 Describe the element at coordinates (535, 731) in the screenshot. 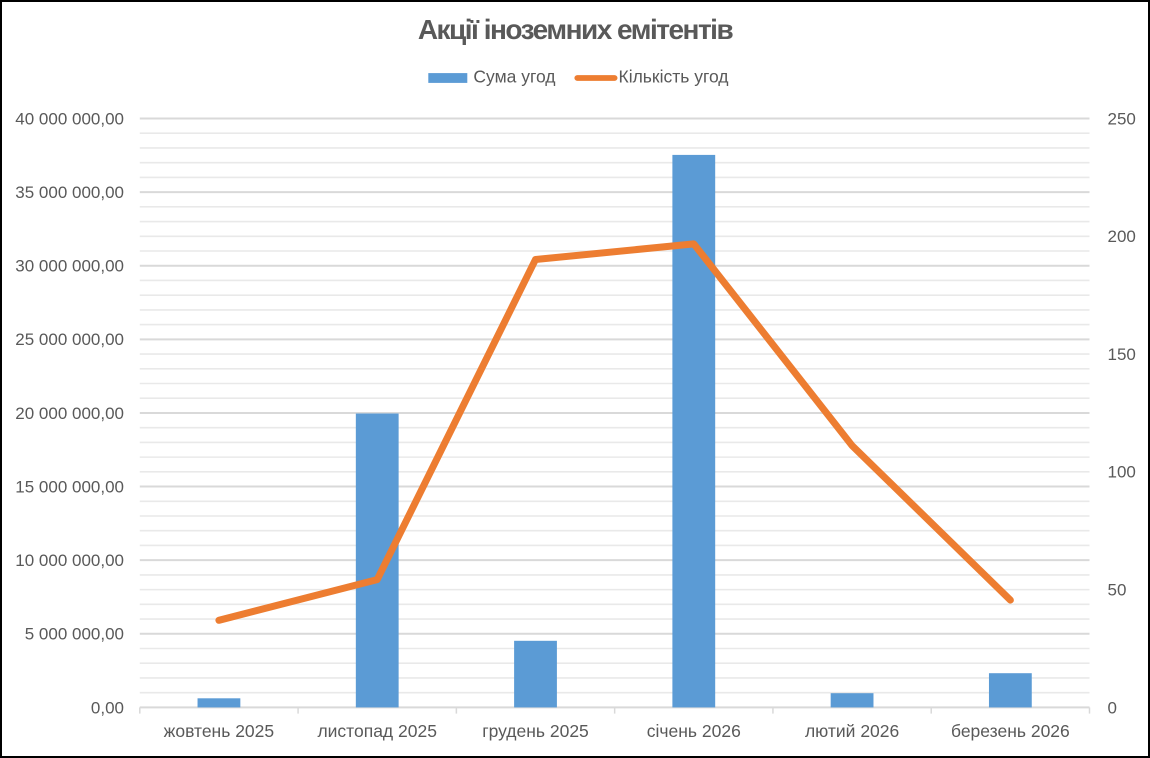

I see `svg-text: грудень 2025` at that location.